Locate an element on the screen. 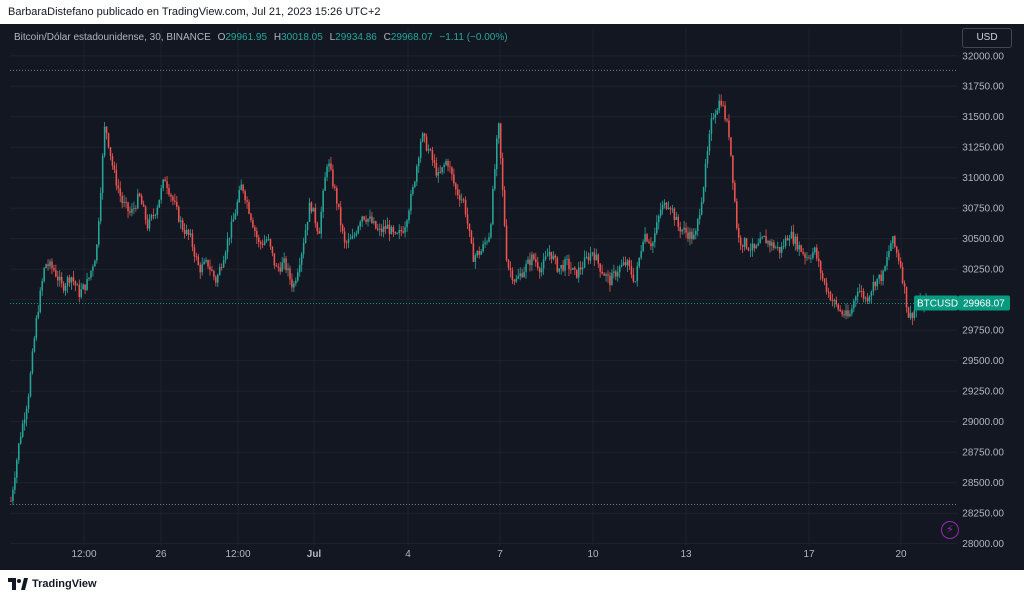 This screenshot has width=1024, height=597. lightning-icon: ⚡ is located at coordinates (950, 530).